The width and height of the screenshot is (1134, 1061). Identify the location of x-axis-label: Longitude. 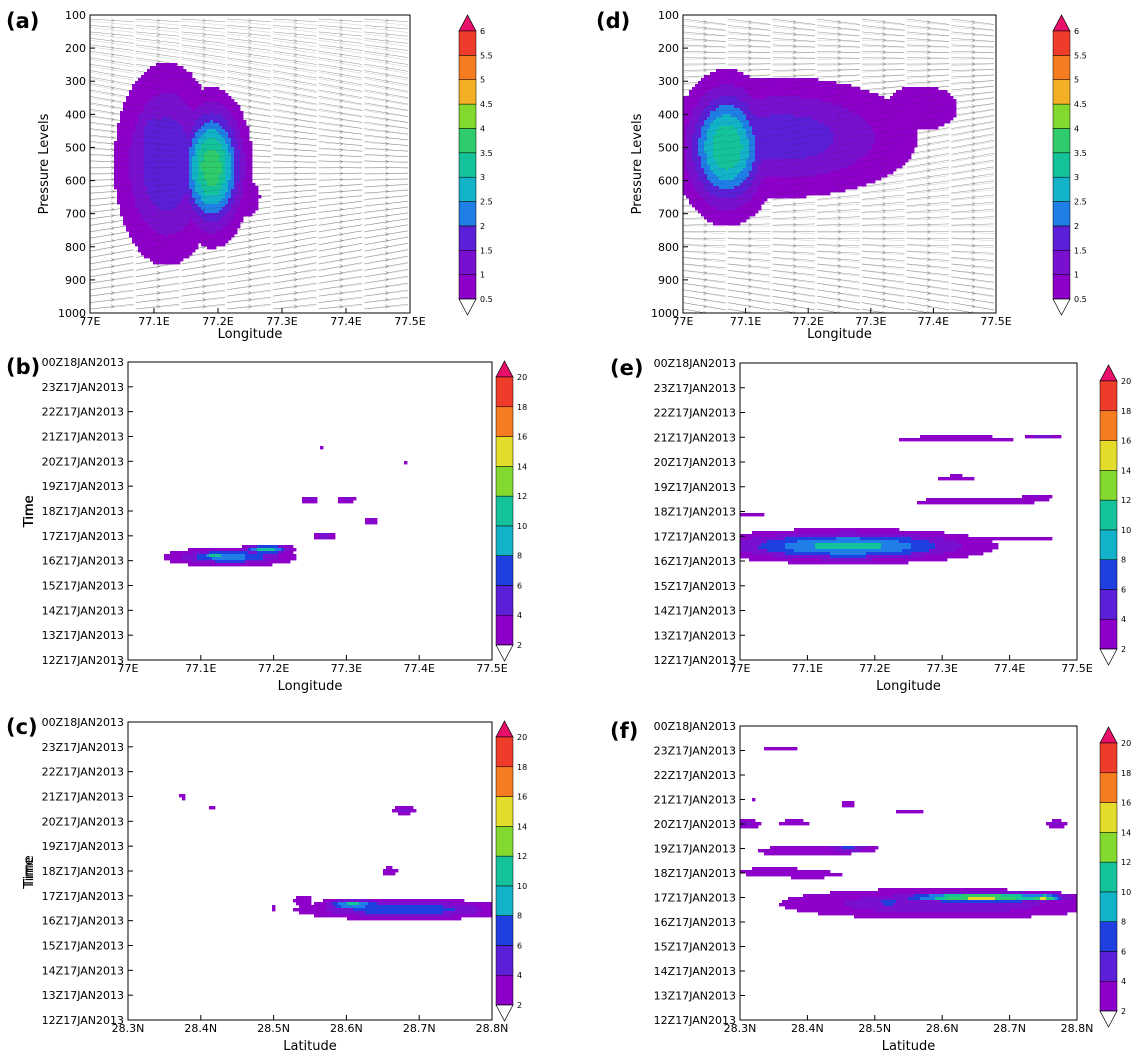
(310, 686).